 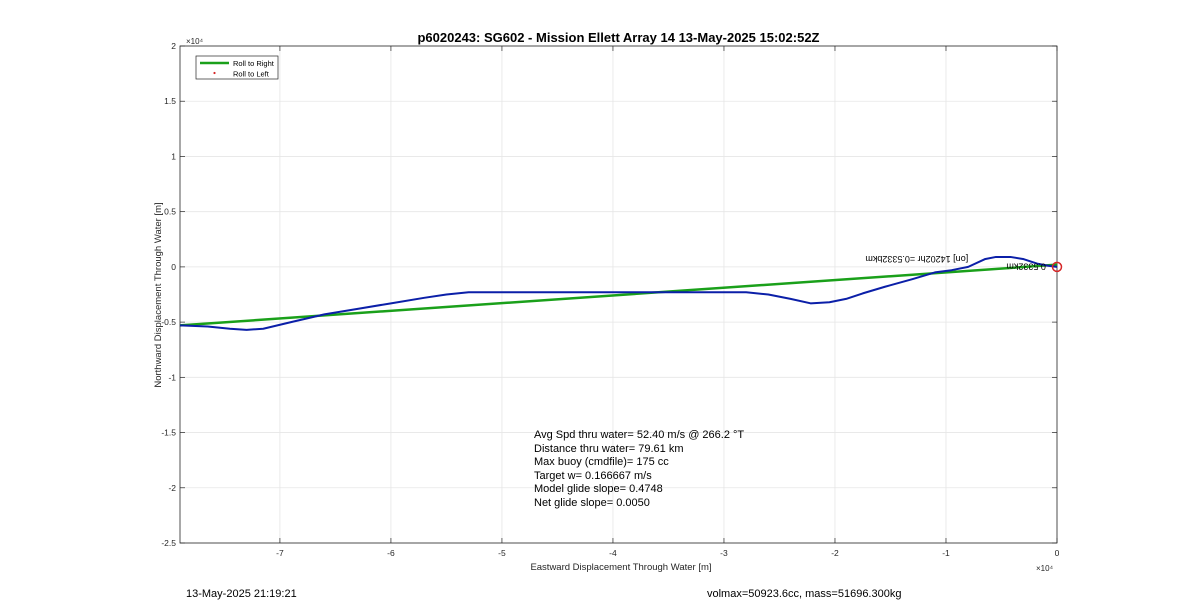 What do you see at coordinates (502, 553) in the screenshot?
I see `x-tick-label: -5` at bounding box center [502, 553].